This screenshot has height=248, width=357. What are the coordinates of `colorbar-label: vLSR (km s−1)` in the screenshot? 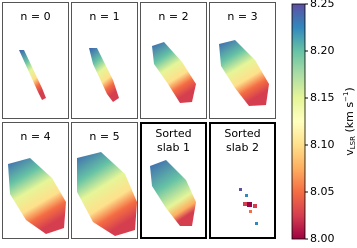 It's located at (349, 121).